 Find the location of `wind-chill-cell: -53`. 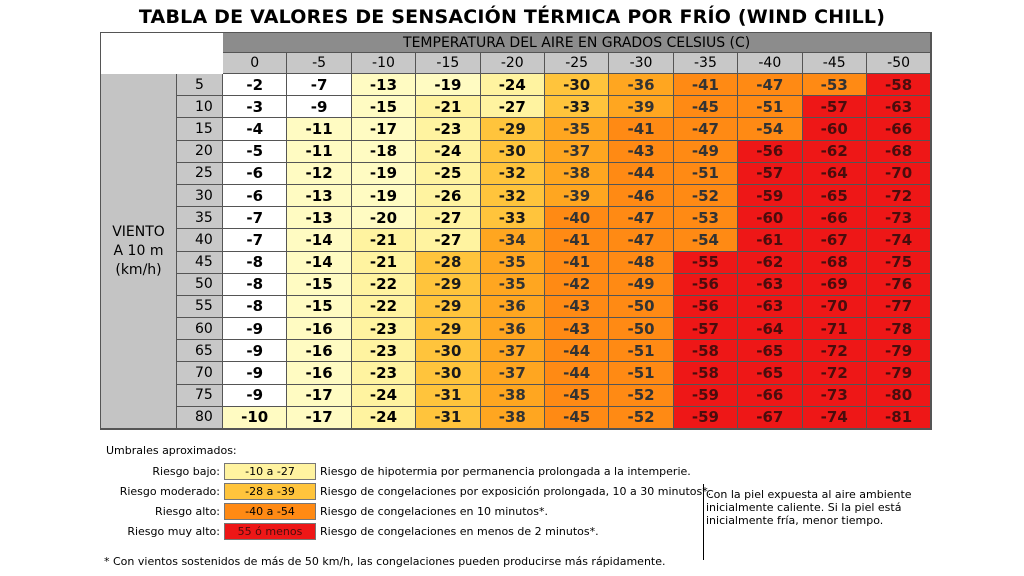

wind-chill-cell: -53 is located at coordinates (834, 85).